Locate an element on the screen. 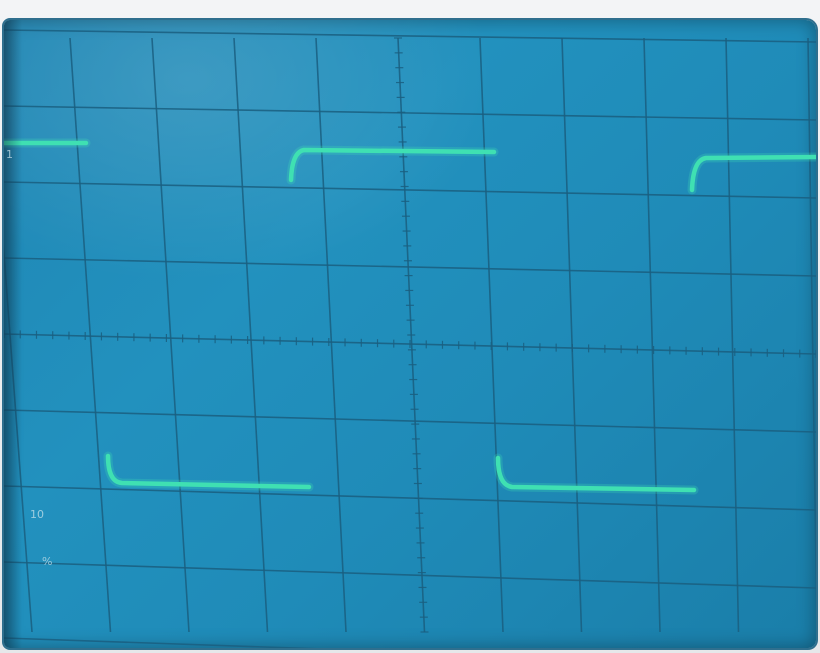  edge-mark-bottom-b: % is located at coordinates (47, 561).